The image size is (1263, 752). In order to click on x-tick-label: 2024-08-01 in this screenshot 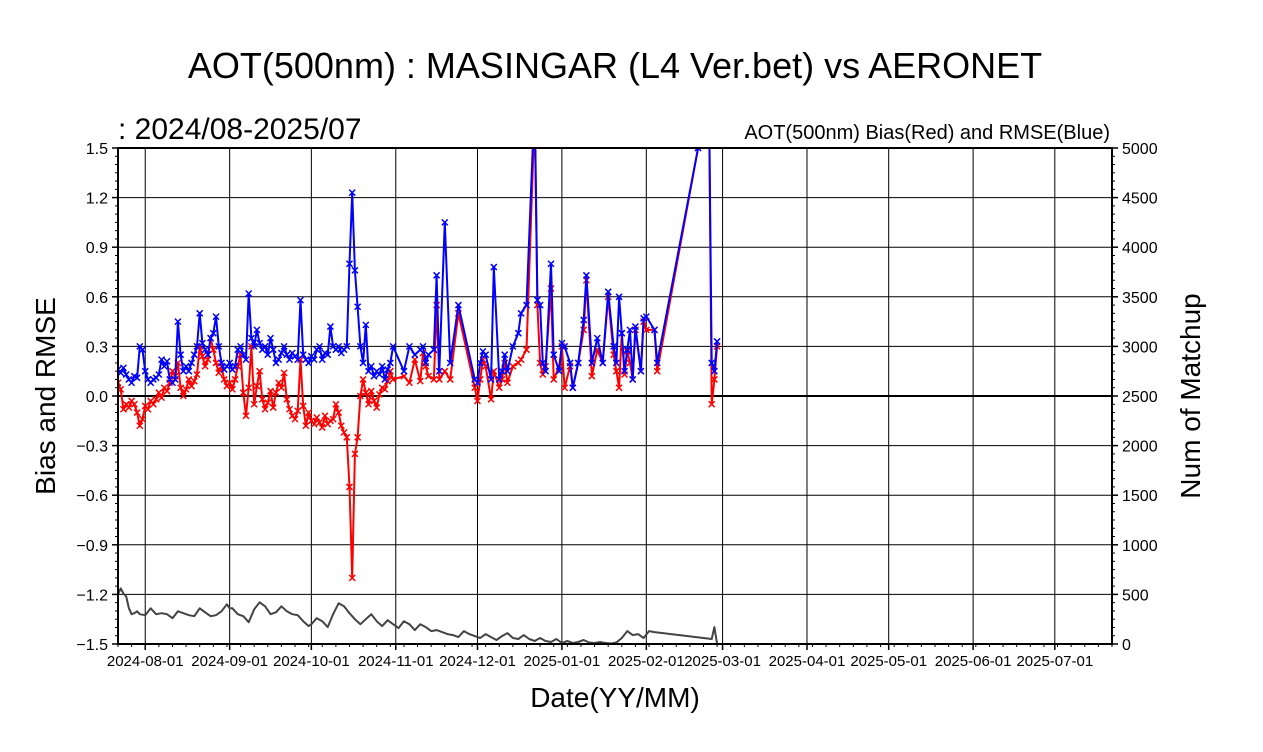, I will do `click(145, 661)`.